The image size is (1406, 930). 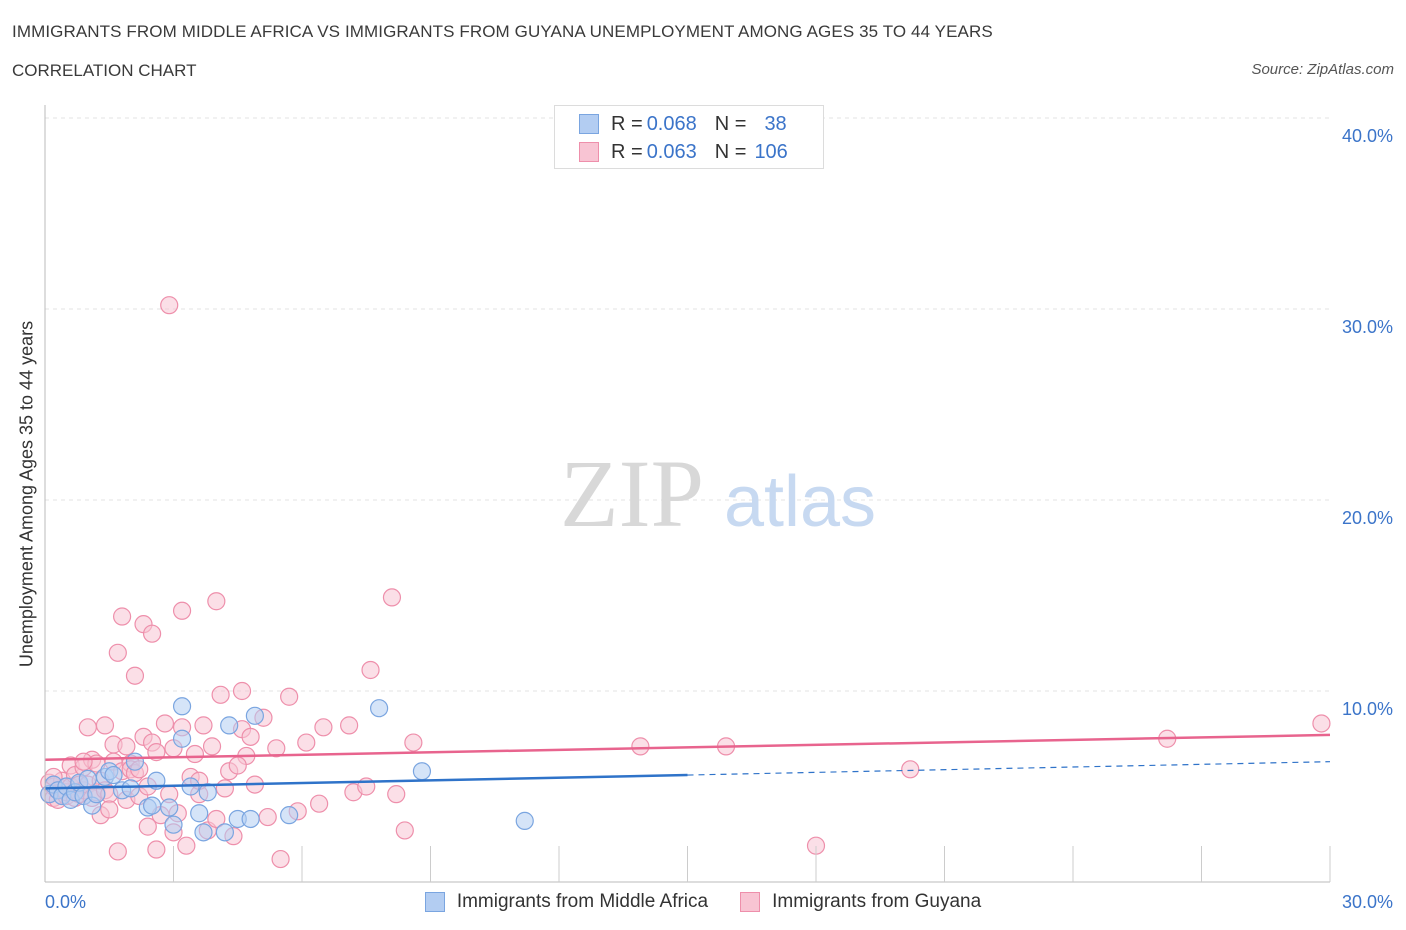 I want to click on source-label: Source: ZipAtlas.com, so click(x=1322, y=69).